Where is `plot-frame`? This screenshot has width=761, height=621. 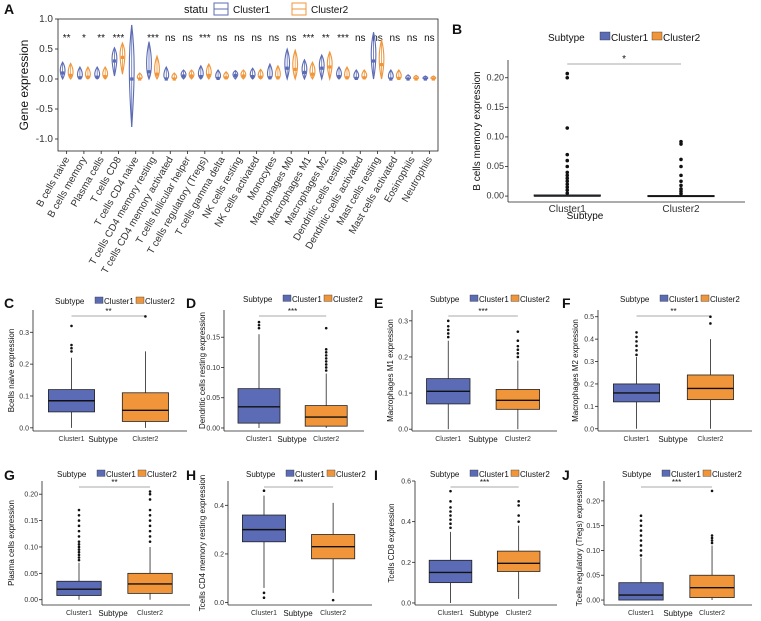 plot-frame is located at coordinates (248, 85).